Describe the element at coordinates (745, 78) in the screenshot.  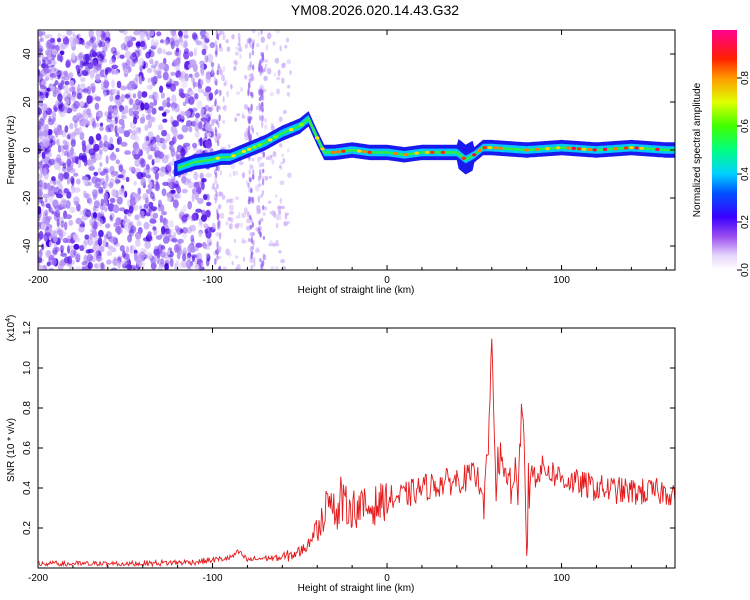
I see `colorbar-tick-label: 0.8` at that location.